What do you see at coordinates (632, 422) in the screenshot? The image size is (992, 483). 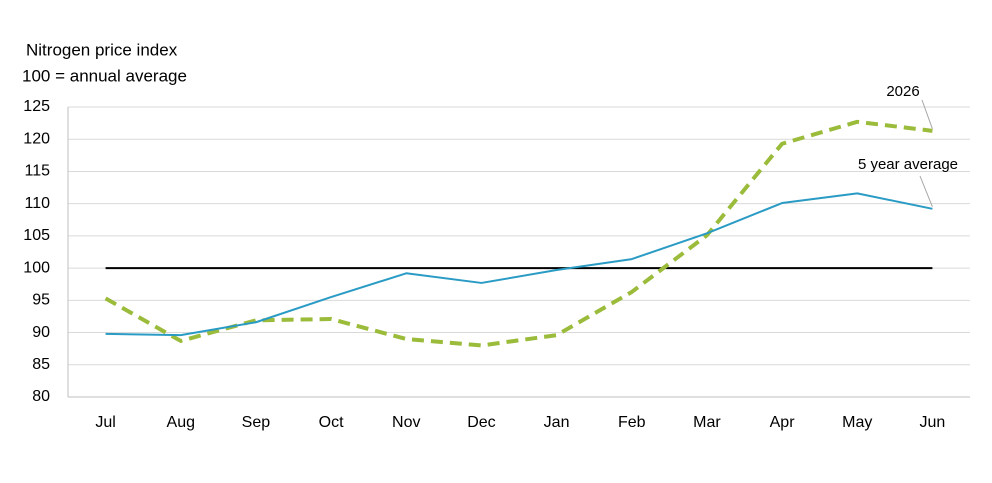 I see `x-tick-label: Feb` at bounding box center [632, 422].